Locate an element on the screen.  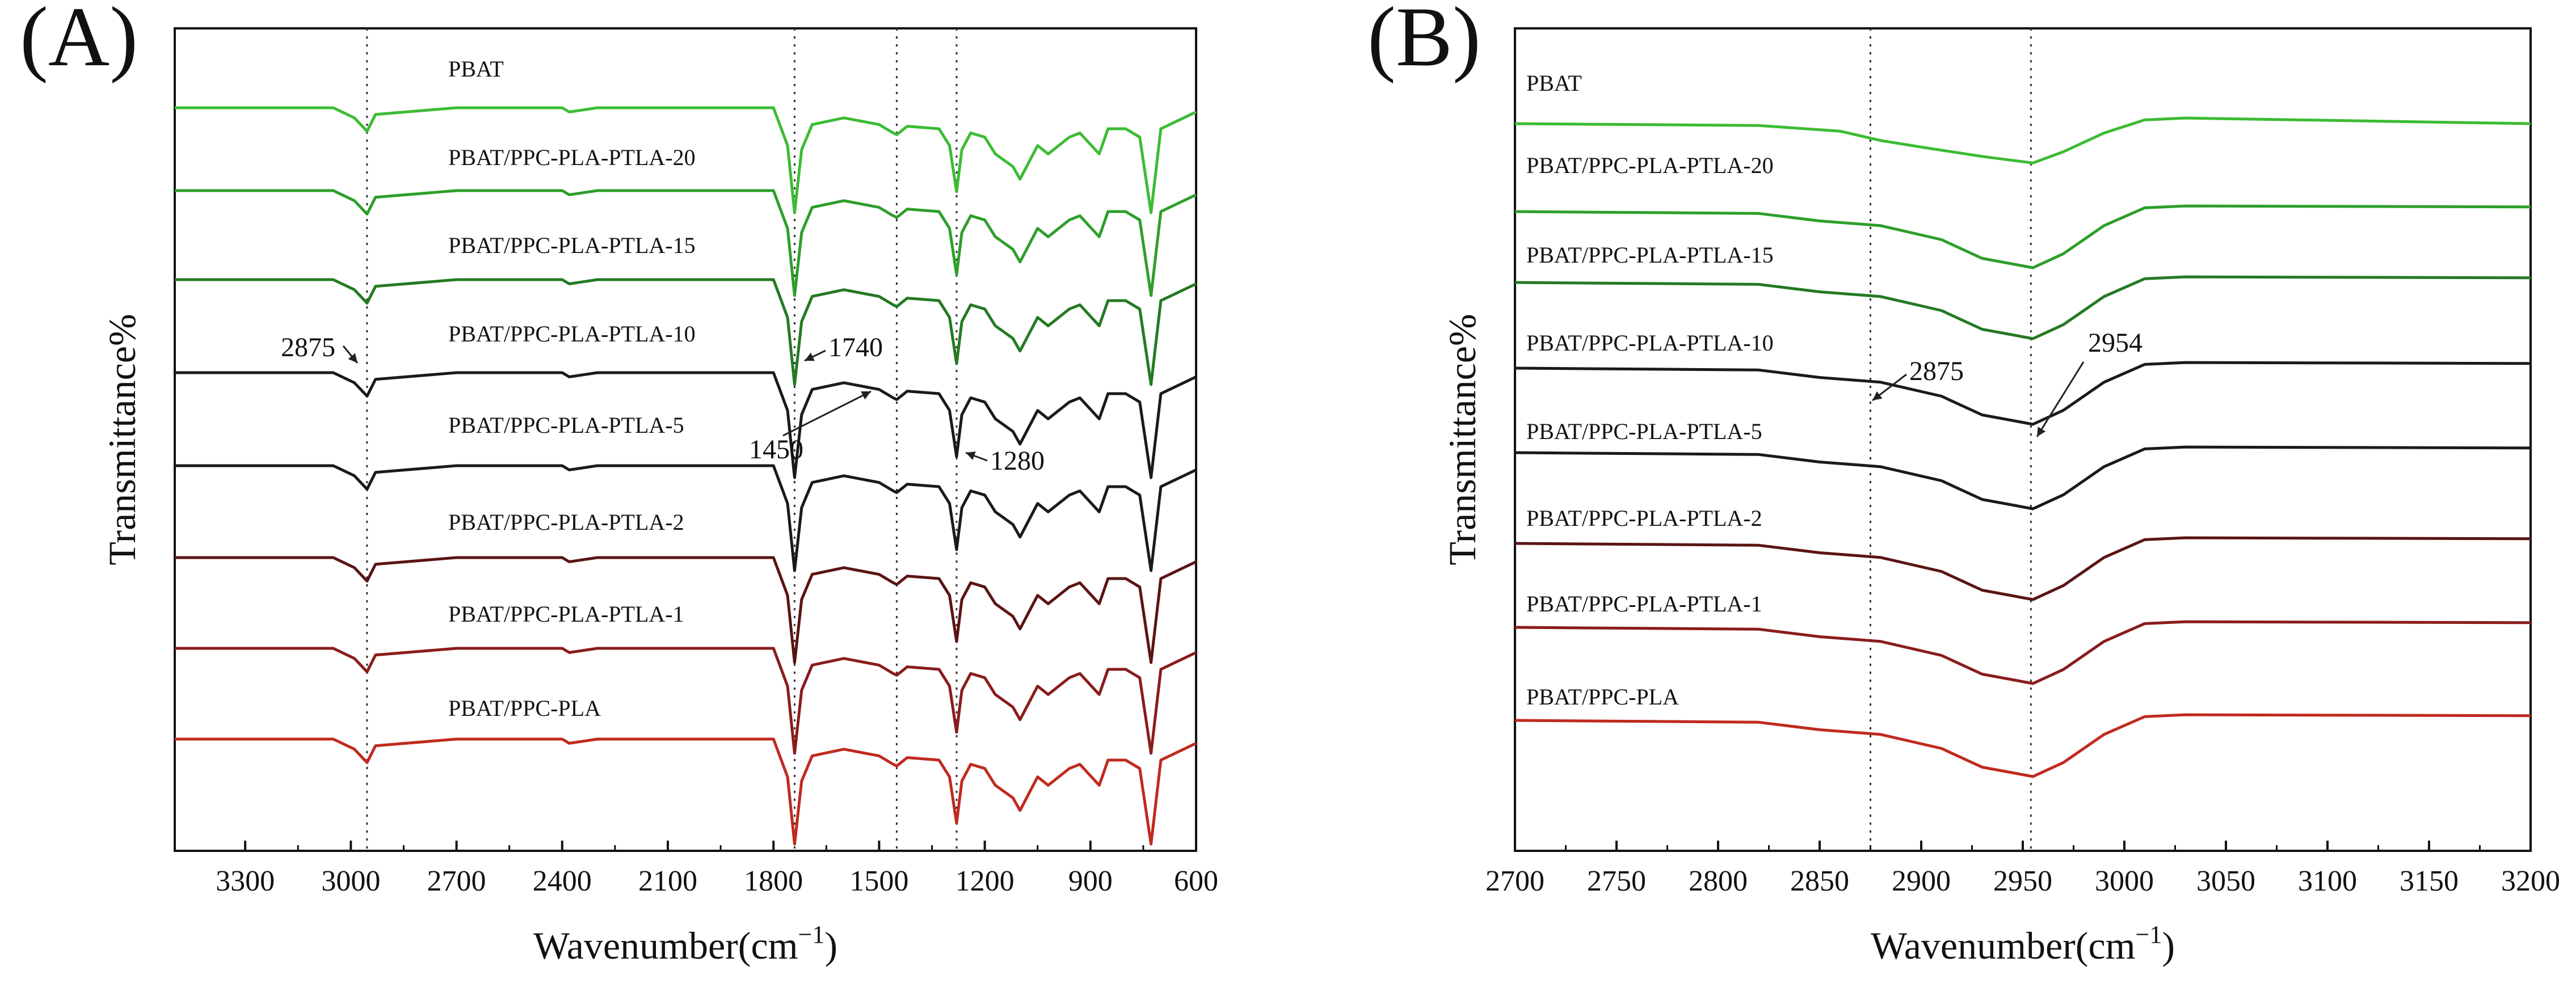
x-tick-label: 600 is located at coordinates (1196, 881).